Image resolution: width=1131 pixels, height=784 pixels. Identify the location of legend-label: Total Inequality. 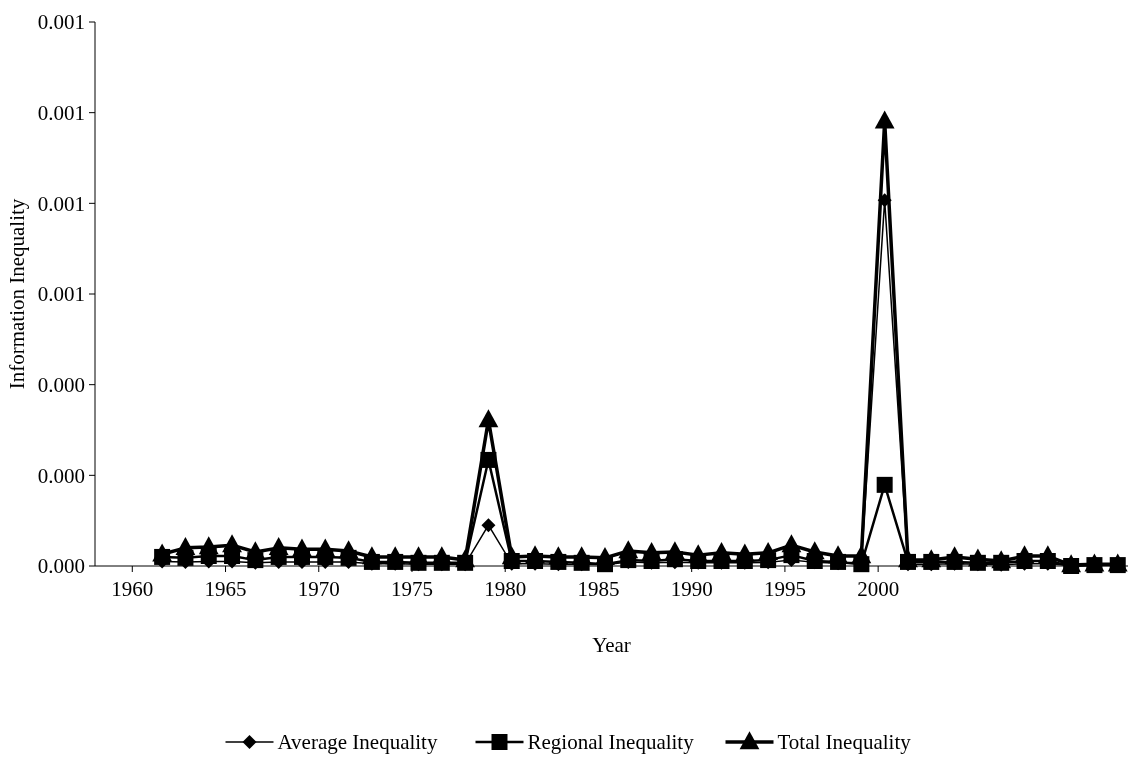
(844, 742).